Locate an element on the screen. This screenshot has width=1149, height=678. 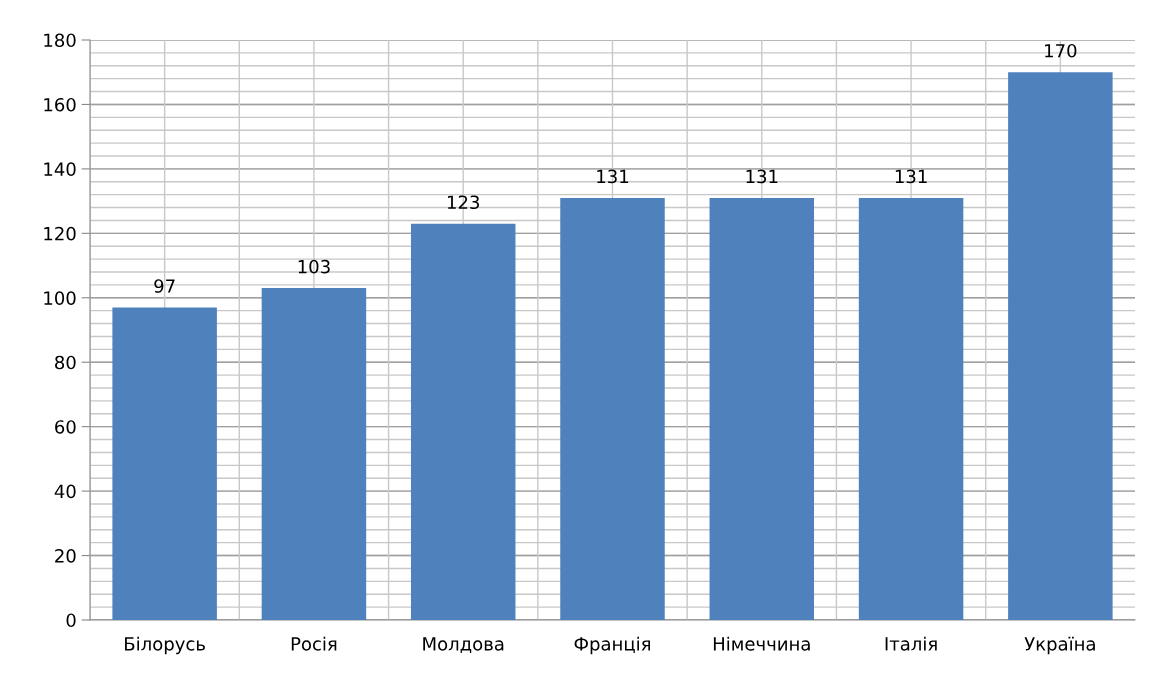
y-tick-label: 0 is located at coordinates (71, 620).